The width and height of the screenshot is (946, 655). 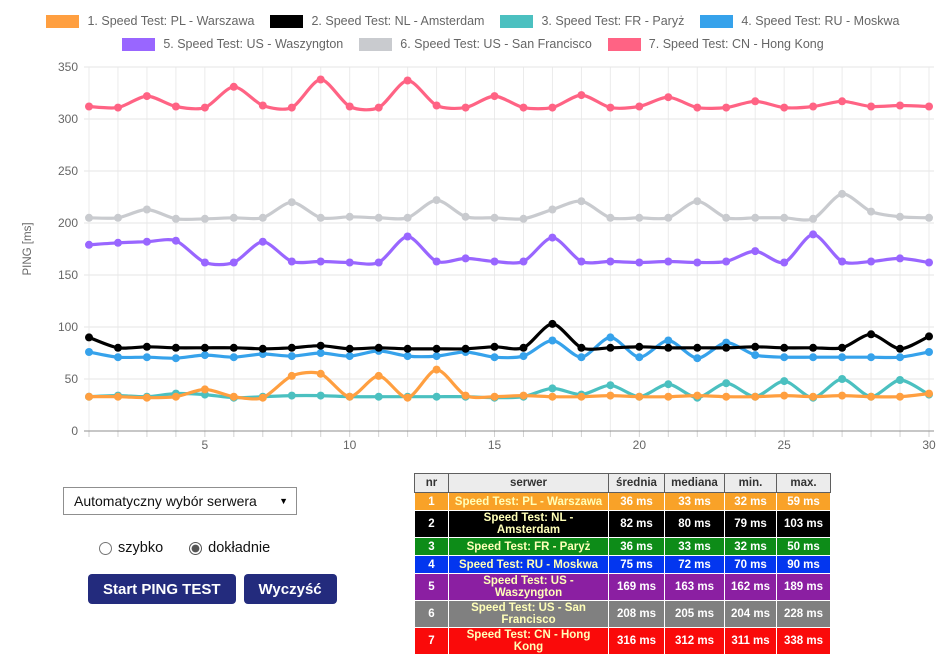 What do you see at coordinates (232, 44) in the screenshot?
I see `legend-item: 5. Speed Test: US - Waszyngton` at bounding box center [232, 44].